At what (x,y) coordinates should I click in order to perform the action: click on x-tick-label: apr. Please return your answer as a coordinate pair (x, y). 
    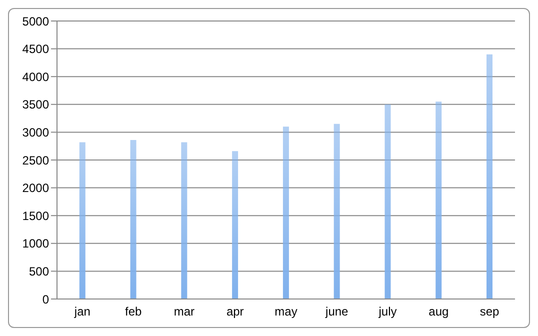
    Looking at the image, I should click on (235, 311).